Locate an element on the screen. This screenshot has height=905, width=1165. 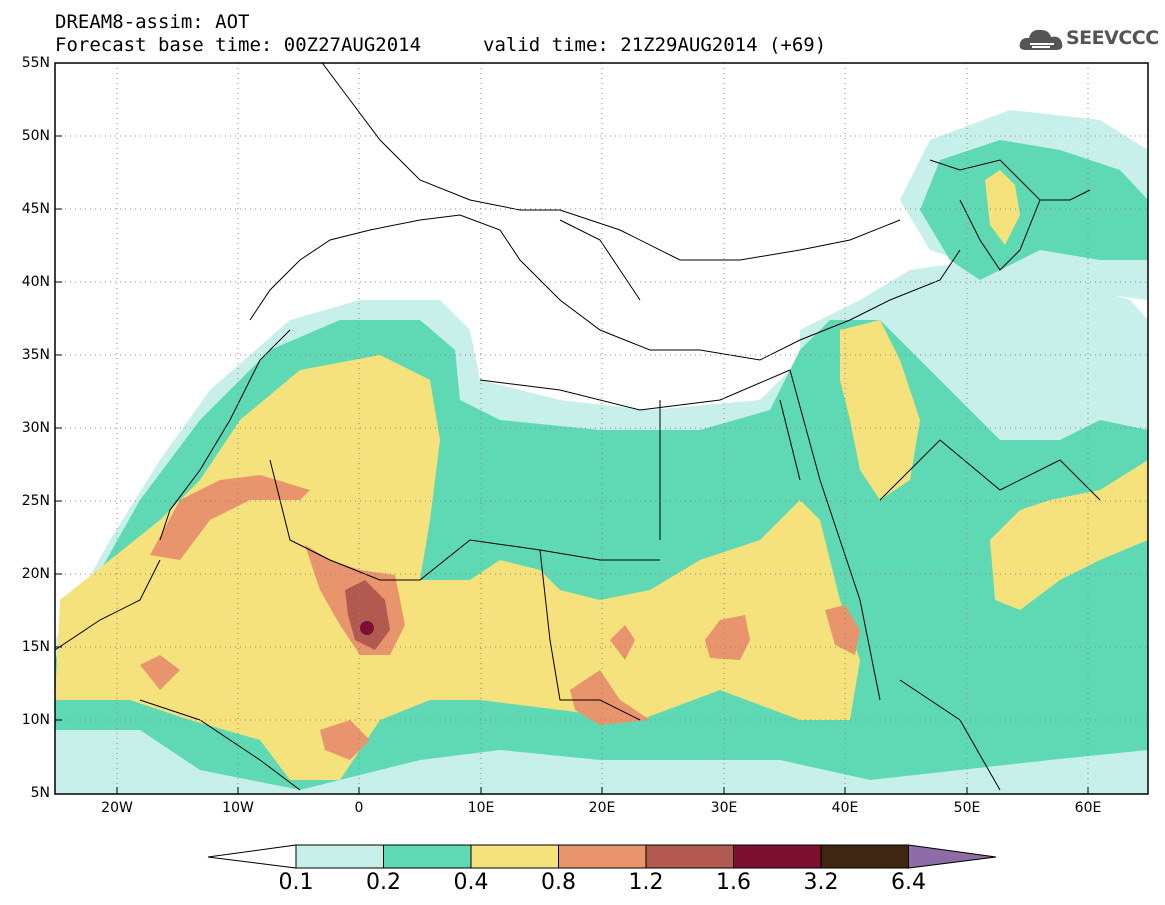
lat-label: 10N is located at coordinates (35, 720).